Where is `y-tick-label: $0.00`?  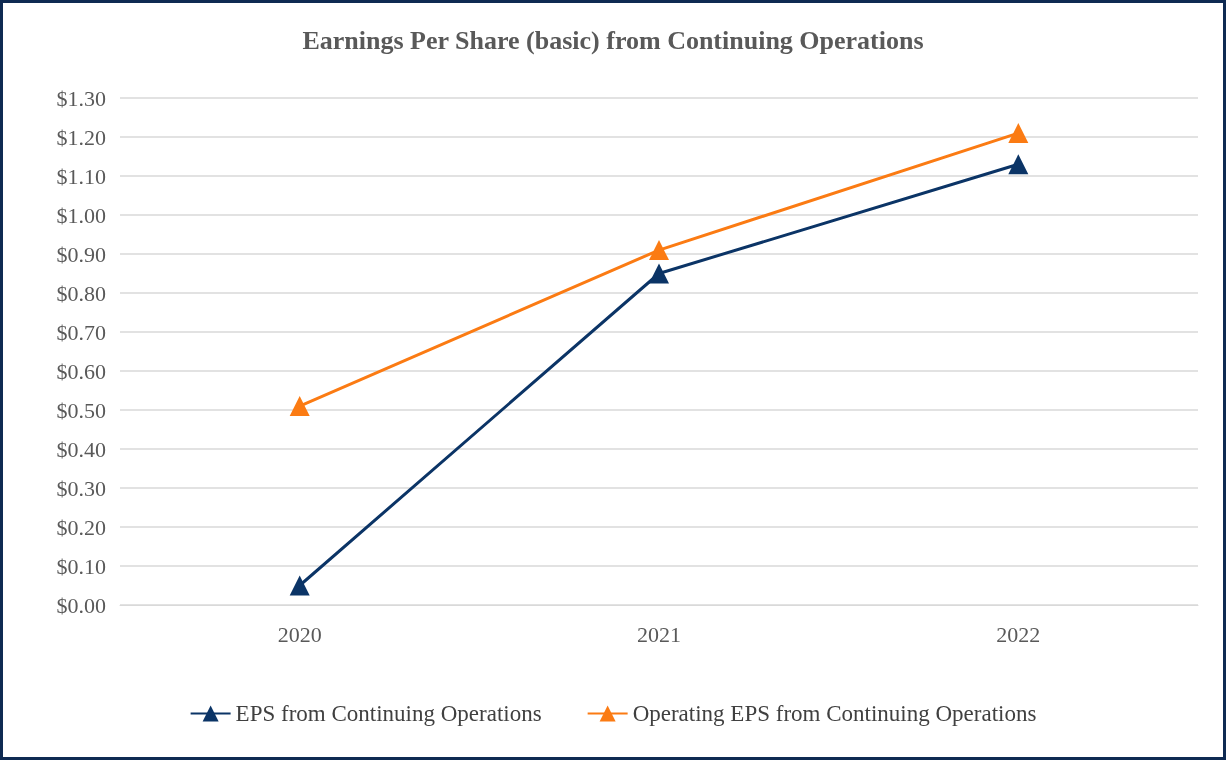
y-tick-label: $0.00 is located at coordinates (81, 605).